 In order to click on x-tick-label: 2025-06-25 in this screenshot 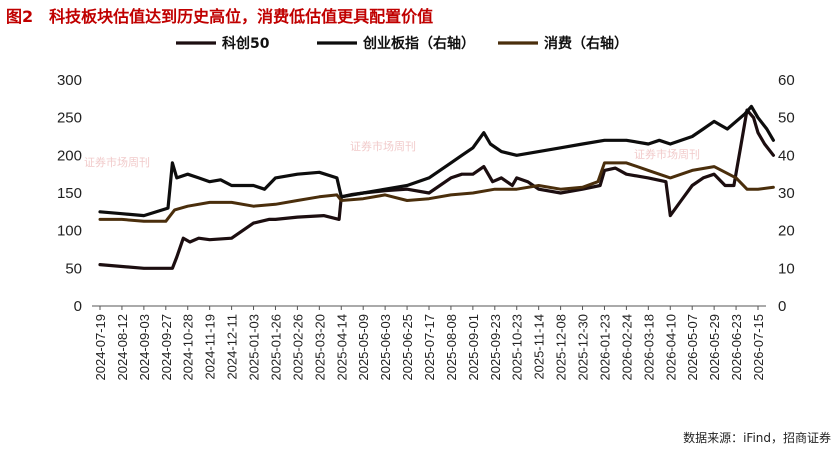, I will do `click(407, 347)`.